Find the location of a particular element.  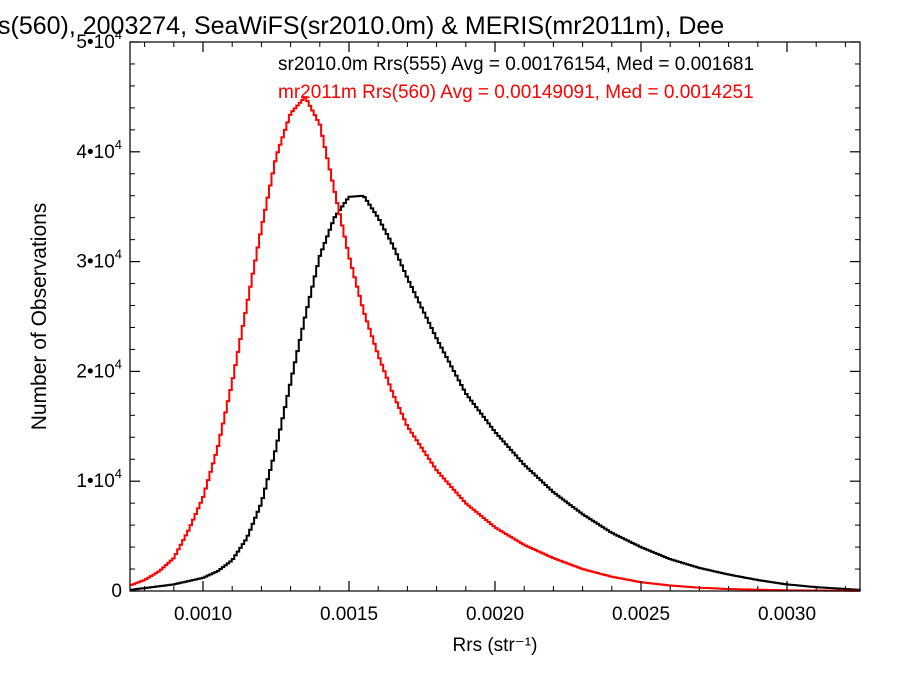

y-tick-label: 1•104 is located at coordinates (99, 479).